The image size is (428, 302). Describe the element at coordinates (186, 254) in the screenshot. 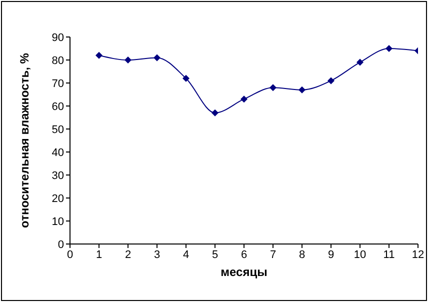

I see `x-tick-label: 4` at that location.